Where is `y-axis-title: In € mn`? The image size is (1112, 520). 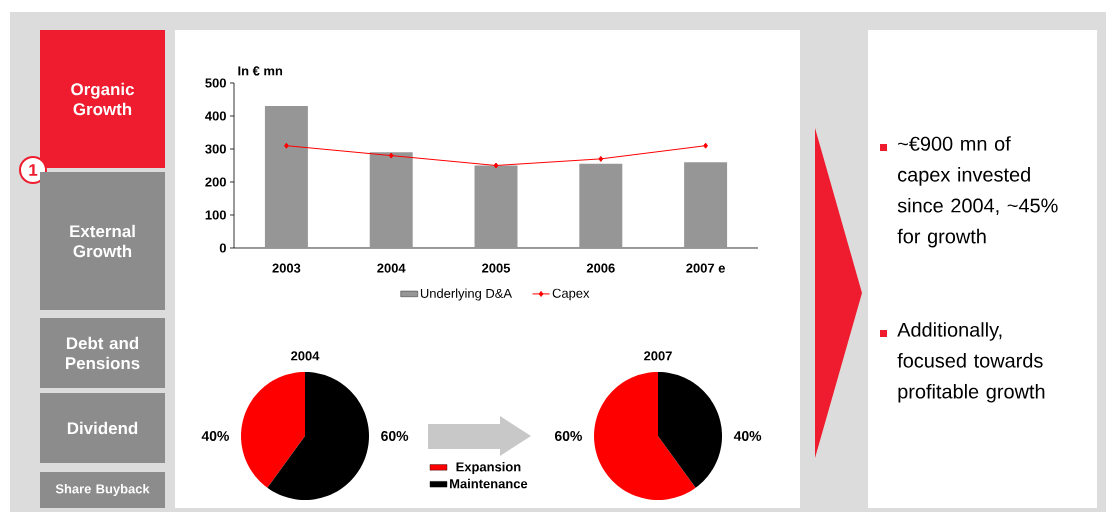
y-axis-title: In € mn is located at coordinates (260, 71).